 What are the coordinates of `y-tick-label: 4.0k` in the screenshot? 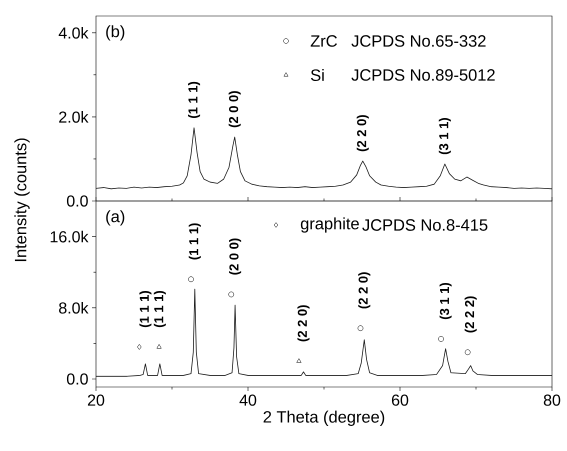 It's located at (73, 32).